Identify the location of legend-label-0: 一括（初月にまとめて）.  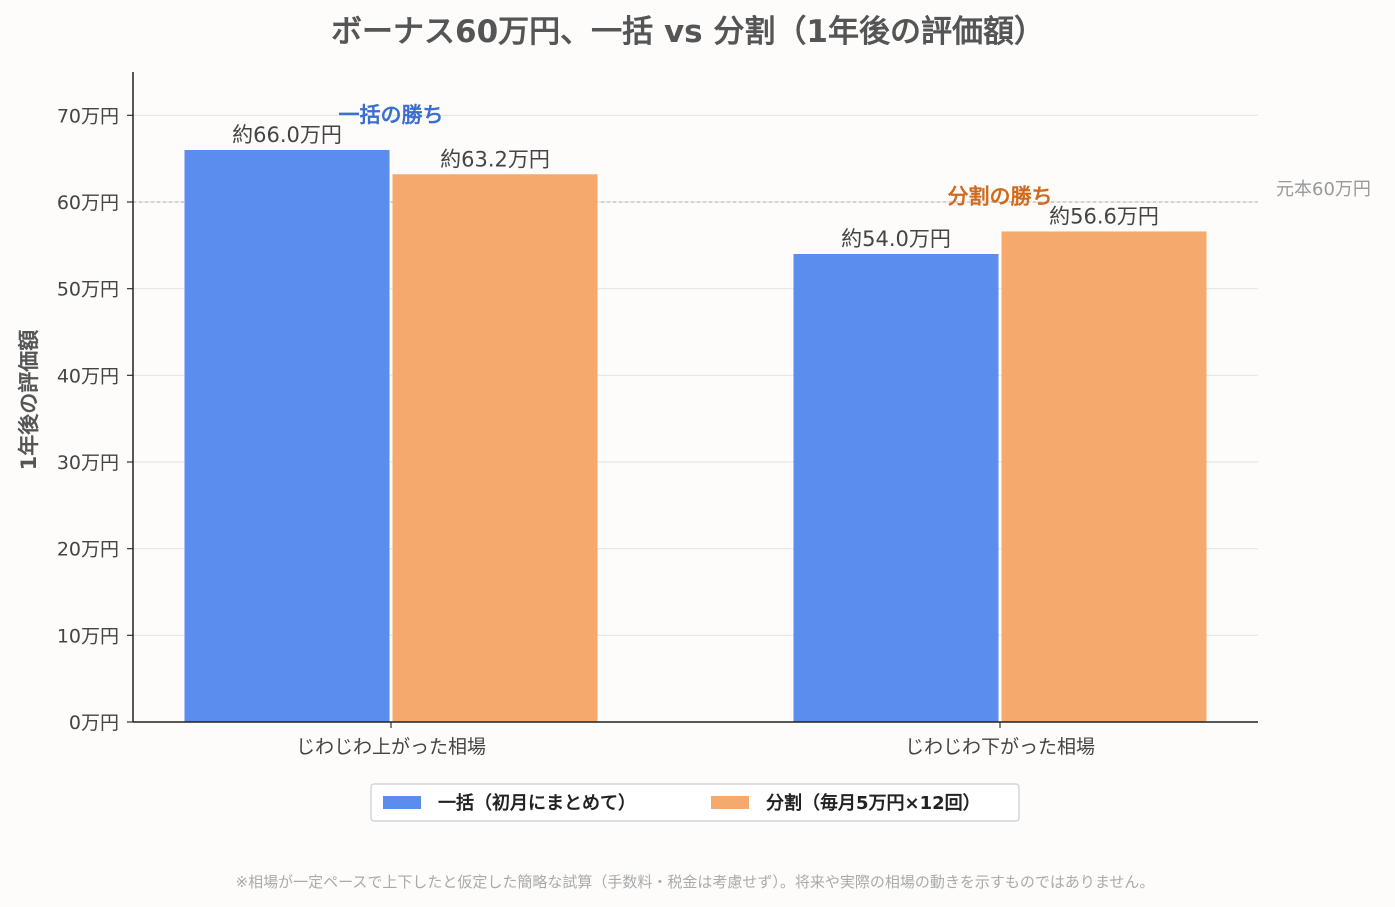
(537, 803).